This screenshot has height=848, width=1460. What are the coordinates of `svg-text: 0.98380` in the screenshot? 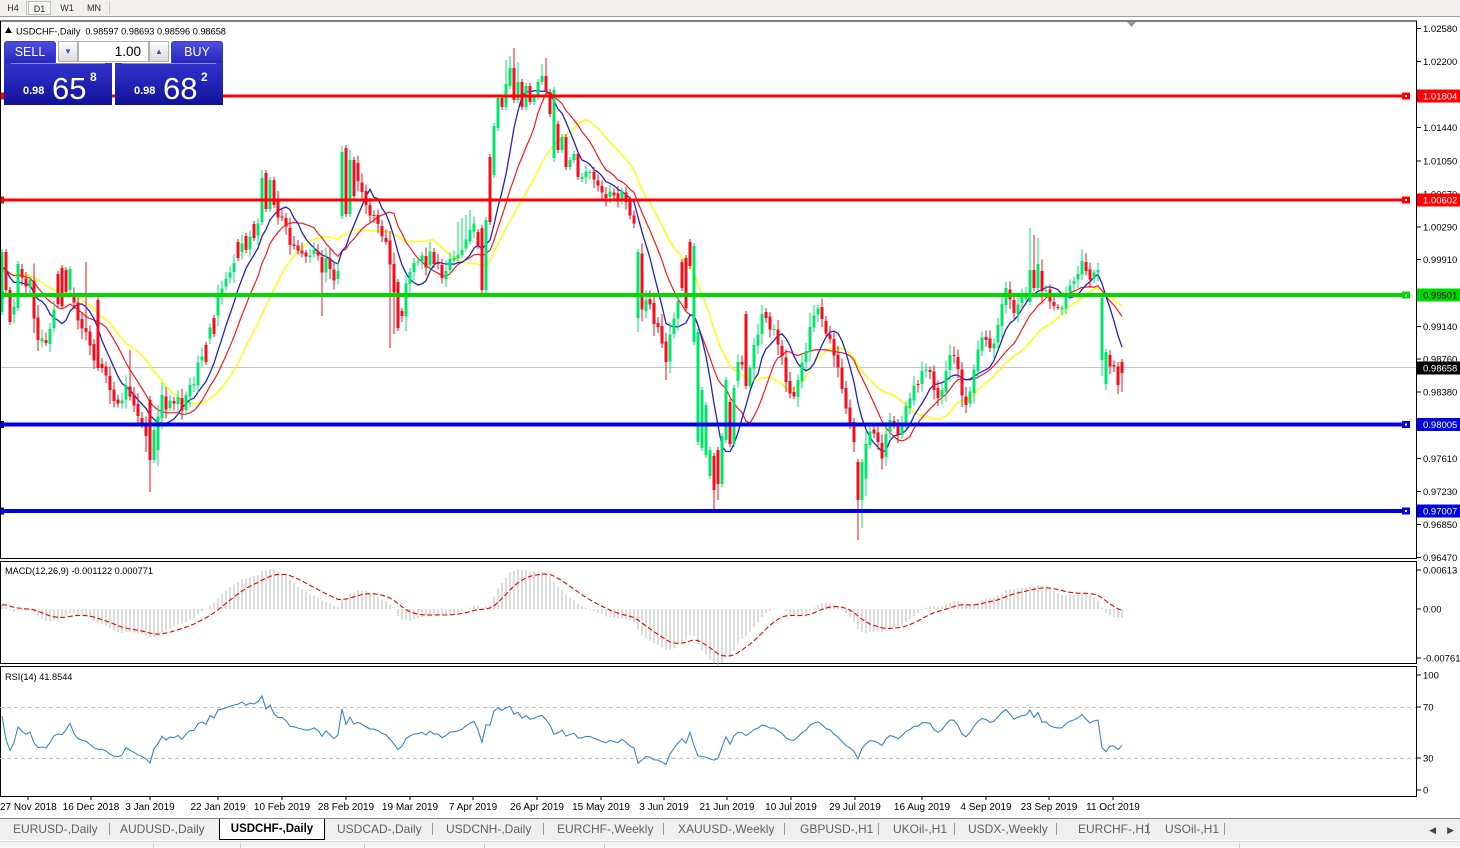 It's located at (1440, 393).